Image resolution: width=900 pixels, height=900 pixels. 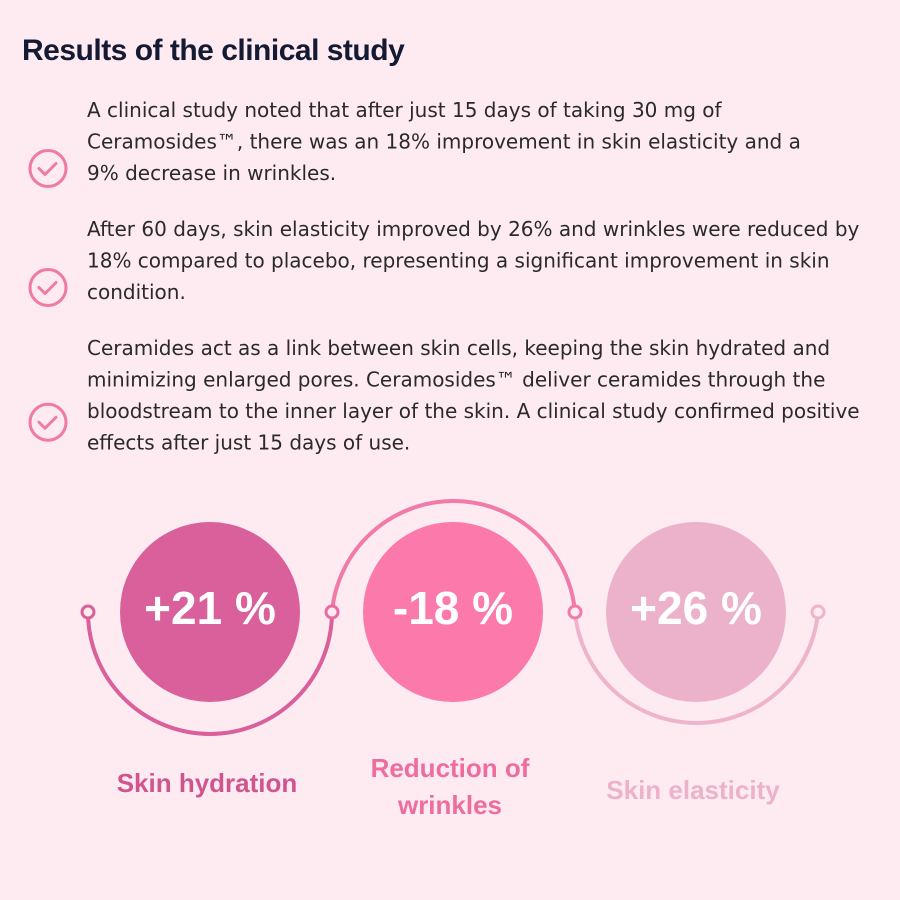 I want to click on stat-label: Skin elasticity, so click(x=693, y=790).